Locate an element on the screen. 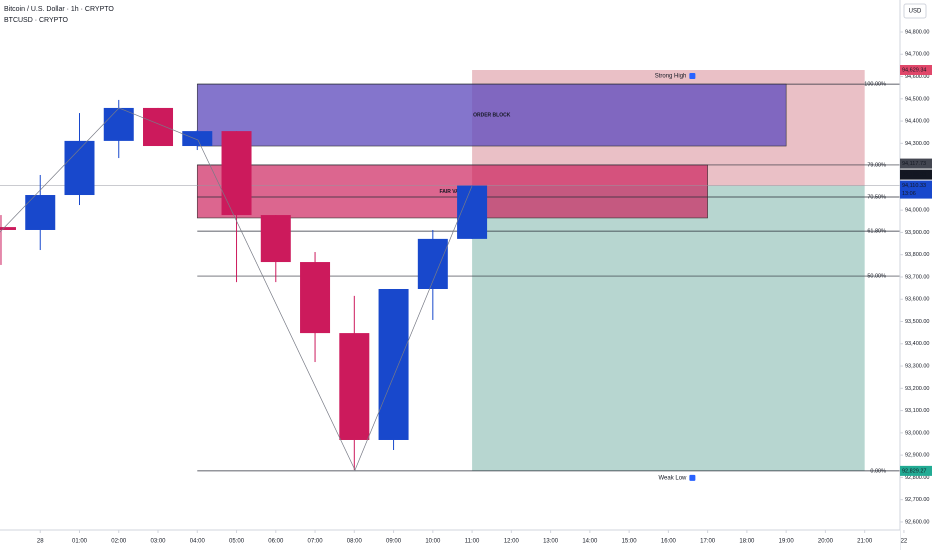 The width and height of the screenshot is (932, 550). y-tick-label: 93,900.00 is located at coordinates (917, 233).